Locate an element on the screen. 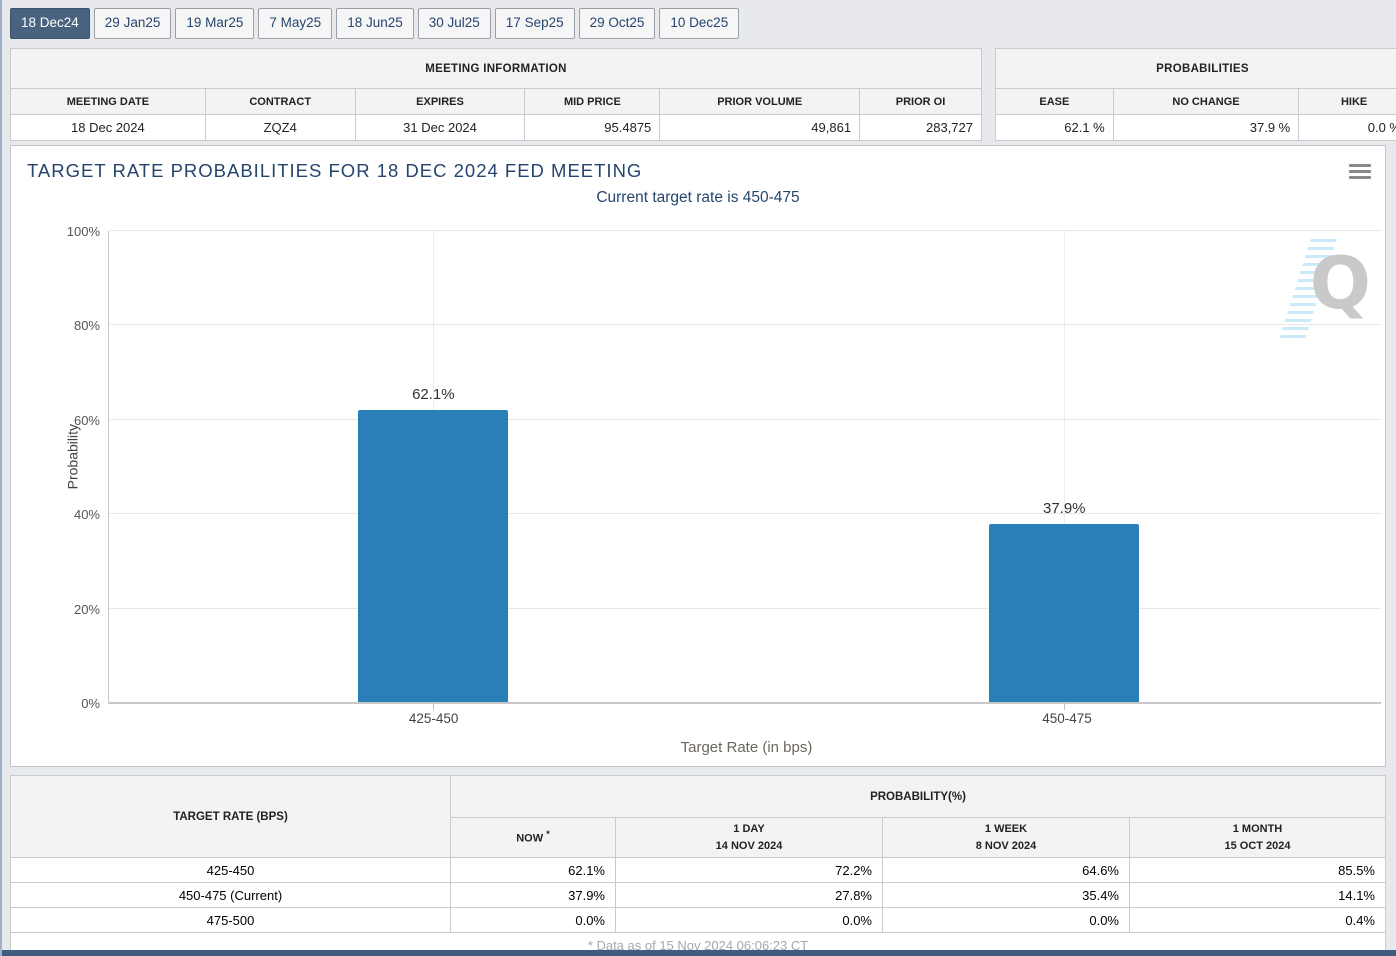 The image size is (1396, 956). probabilities-row: 62.1 % 37.9 % 0.0 % is located at coordinates (1195, 127).